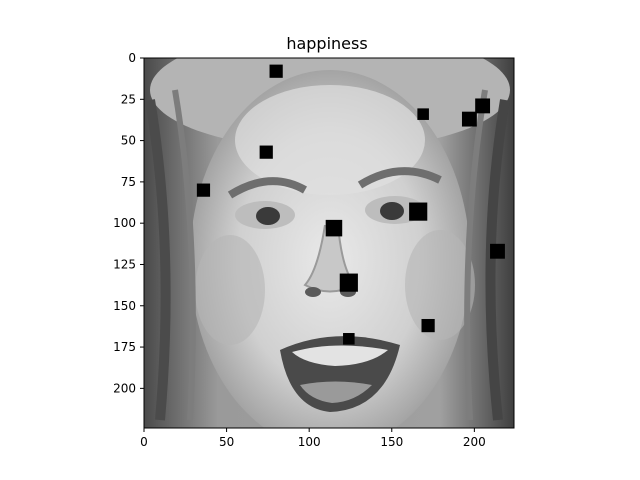  What do you see at coordinates (132, 58) in the screenshot?
I see `y-tick-label: 0` at bounding box center [132, 58].